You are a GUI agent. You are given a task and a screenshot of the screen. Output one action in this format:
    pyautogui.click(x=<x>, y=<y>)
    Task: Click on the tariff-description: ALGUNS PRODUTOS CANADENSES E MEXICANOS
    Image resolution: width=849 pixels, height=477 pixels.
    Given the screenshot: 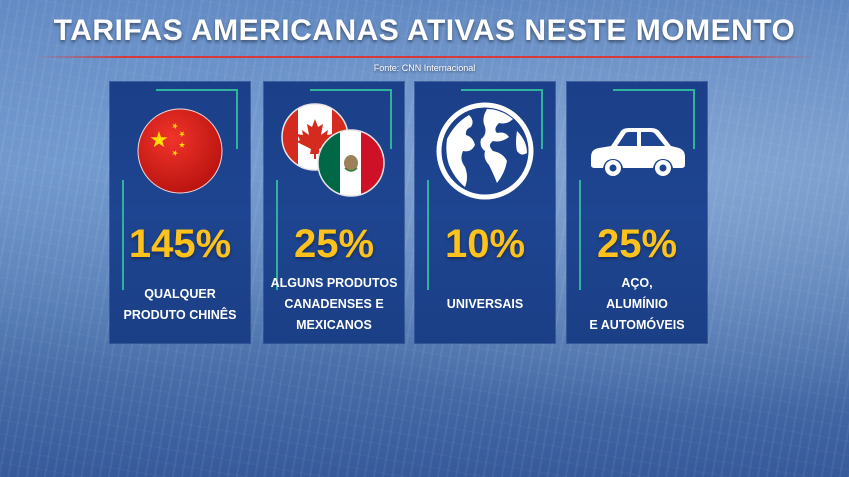 What is the action you would take?
    pyautogui.click(x=334, y=304)
    